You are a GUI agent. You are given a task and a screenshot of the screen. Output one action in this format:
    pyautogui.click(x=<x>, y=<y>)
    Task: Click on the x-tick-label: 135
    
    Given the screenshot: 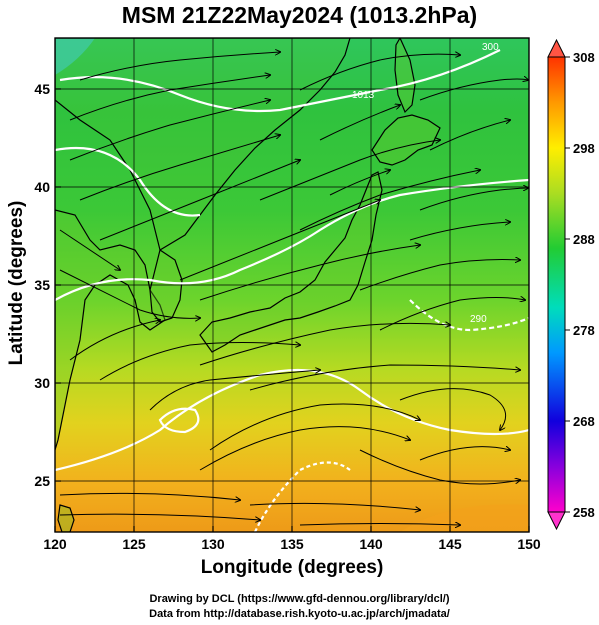 What is the action you would take?
    pyautogui.click(x=292, y=544)
    